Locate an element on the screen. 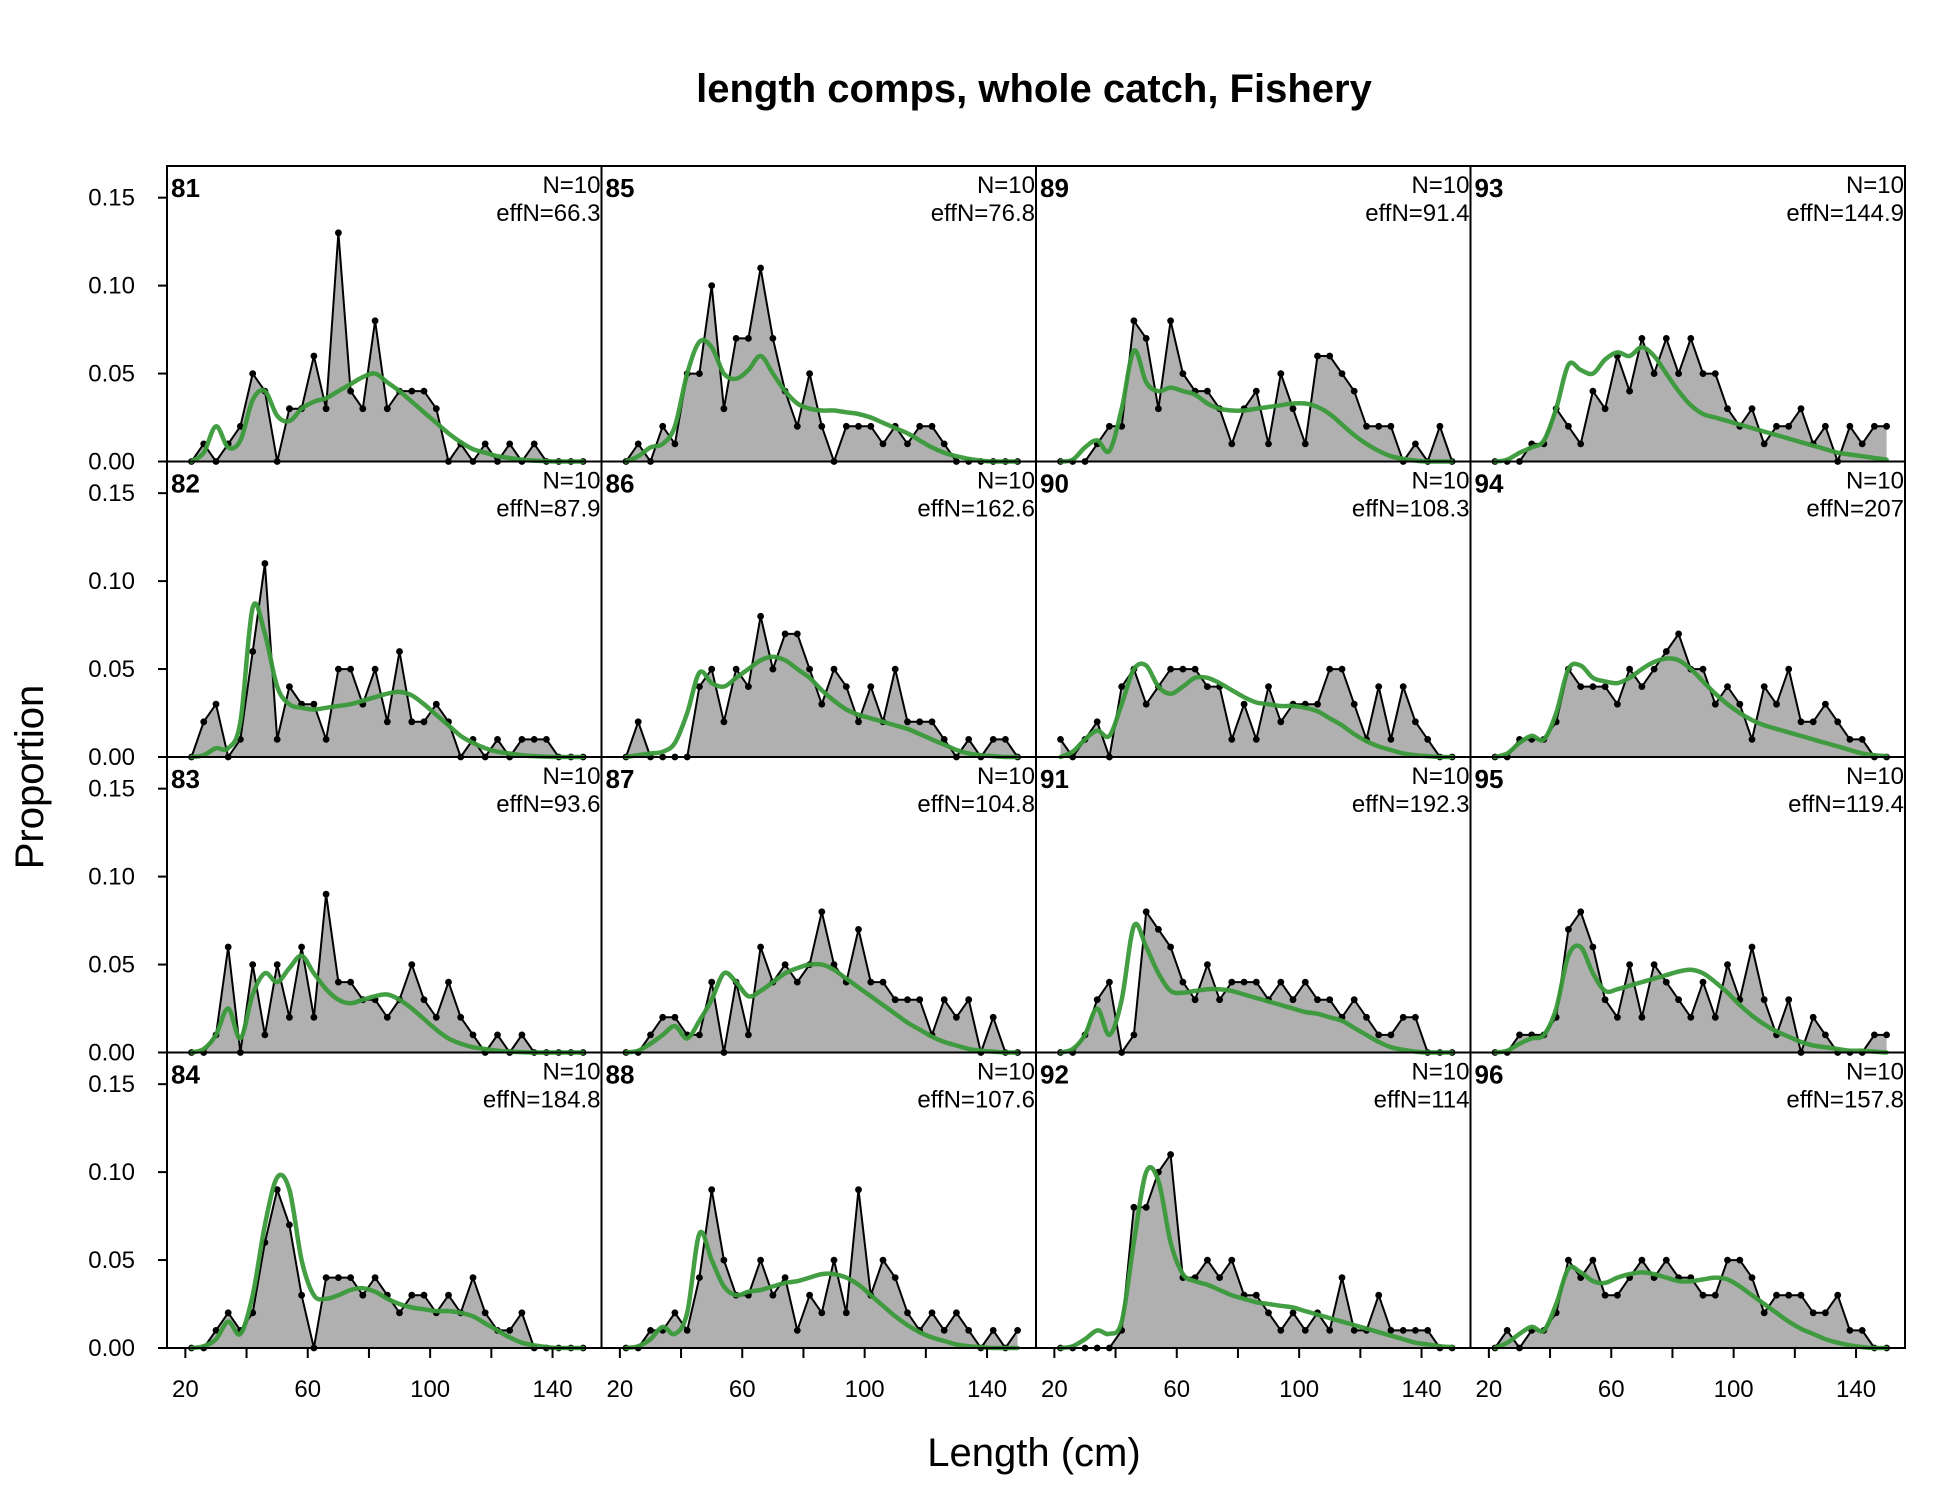  panel-year-label: 94 is located at coordinates (1489, 484).